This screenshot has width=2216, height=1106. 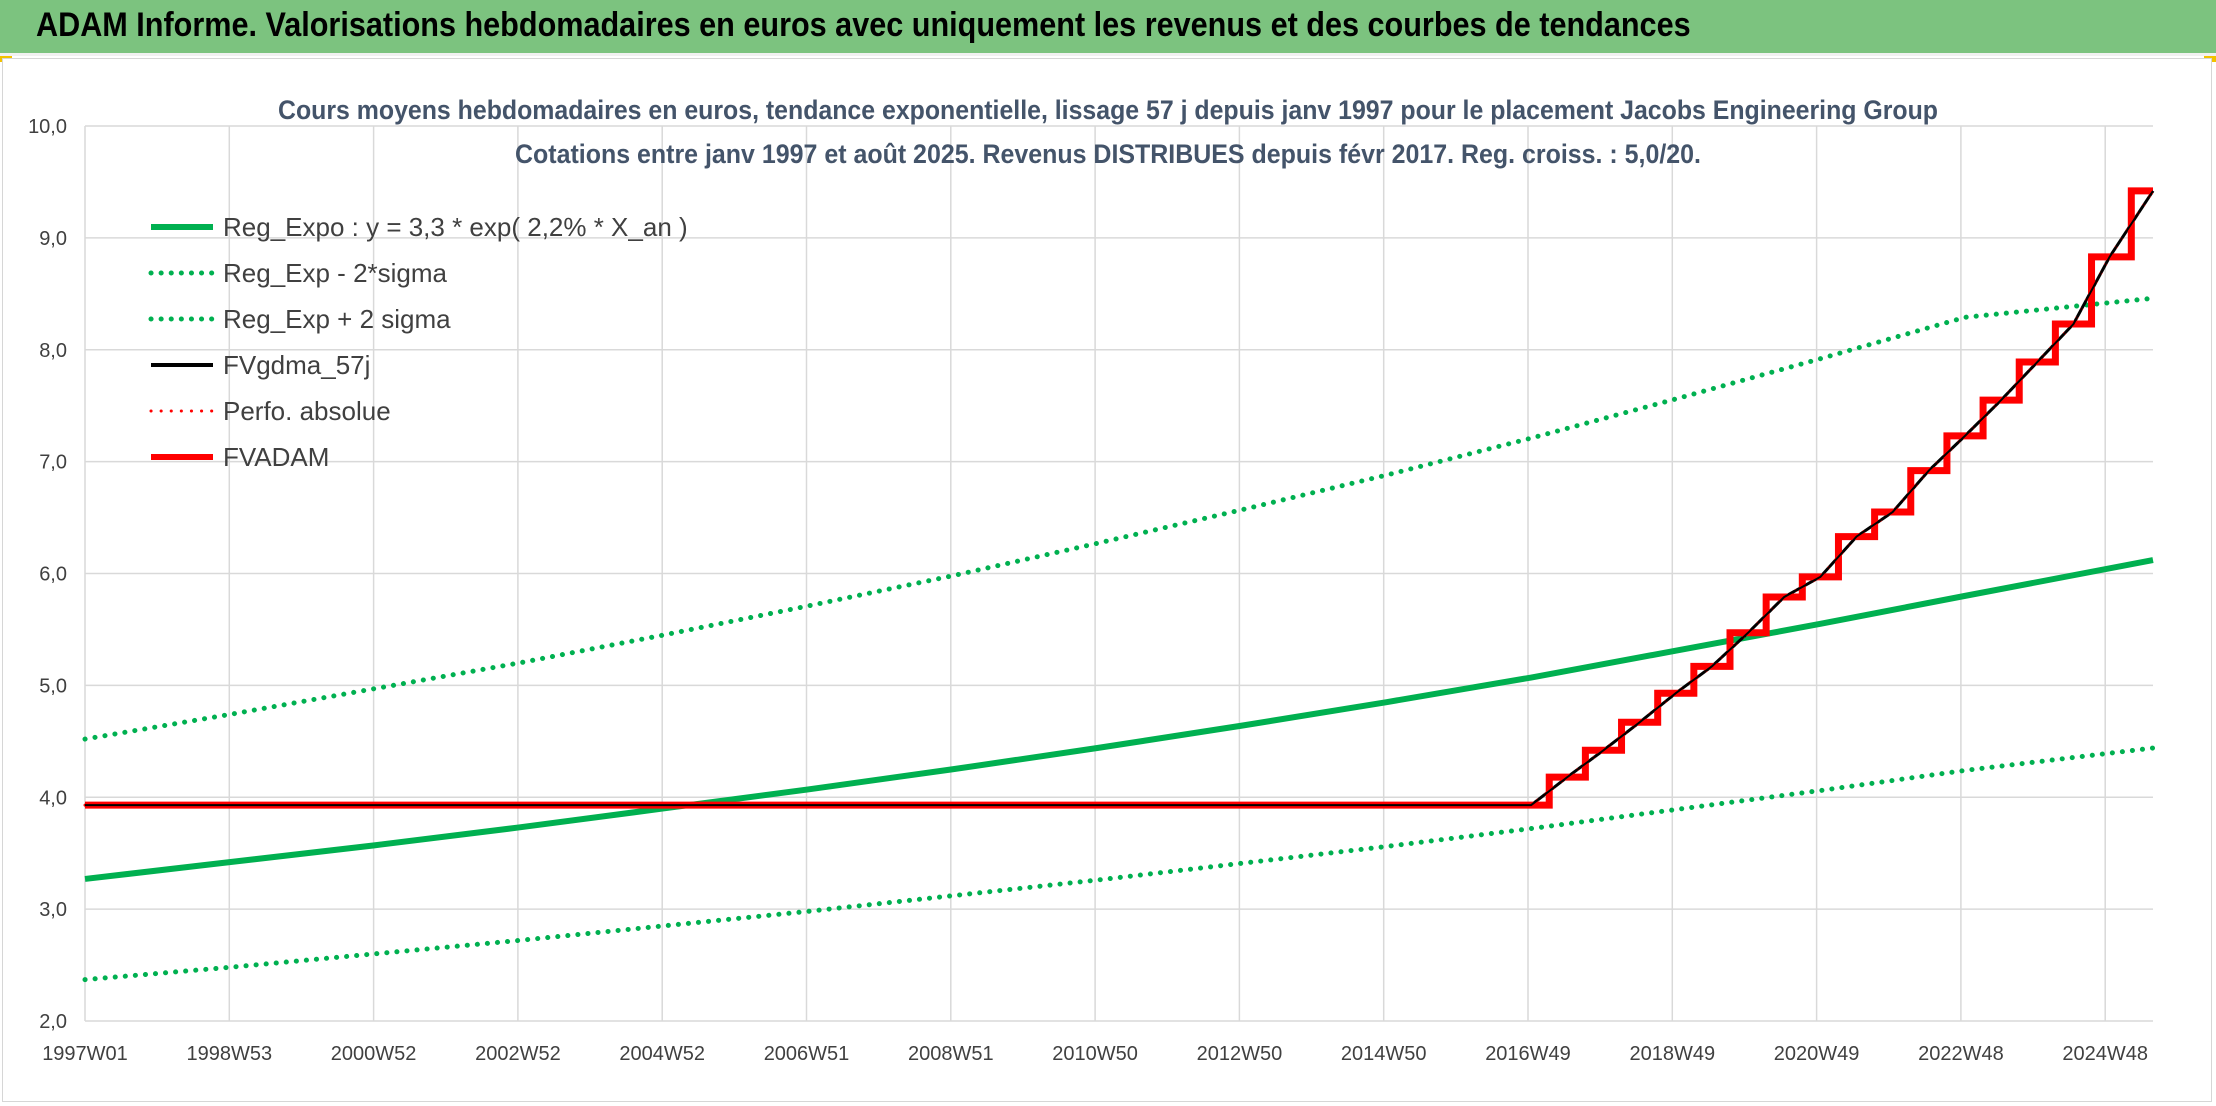 I want to click on legend-label: Reg_Expo : y = 3,3 * exp( 2,2% * X_an ), so click(x=455, y=227).